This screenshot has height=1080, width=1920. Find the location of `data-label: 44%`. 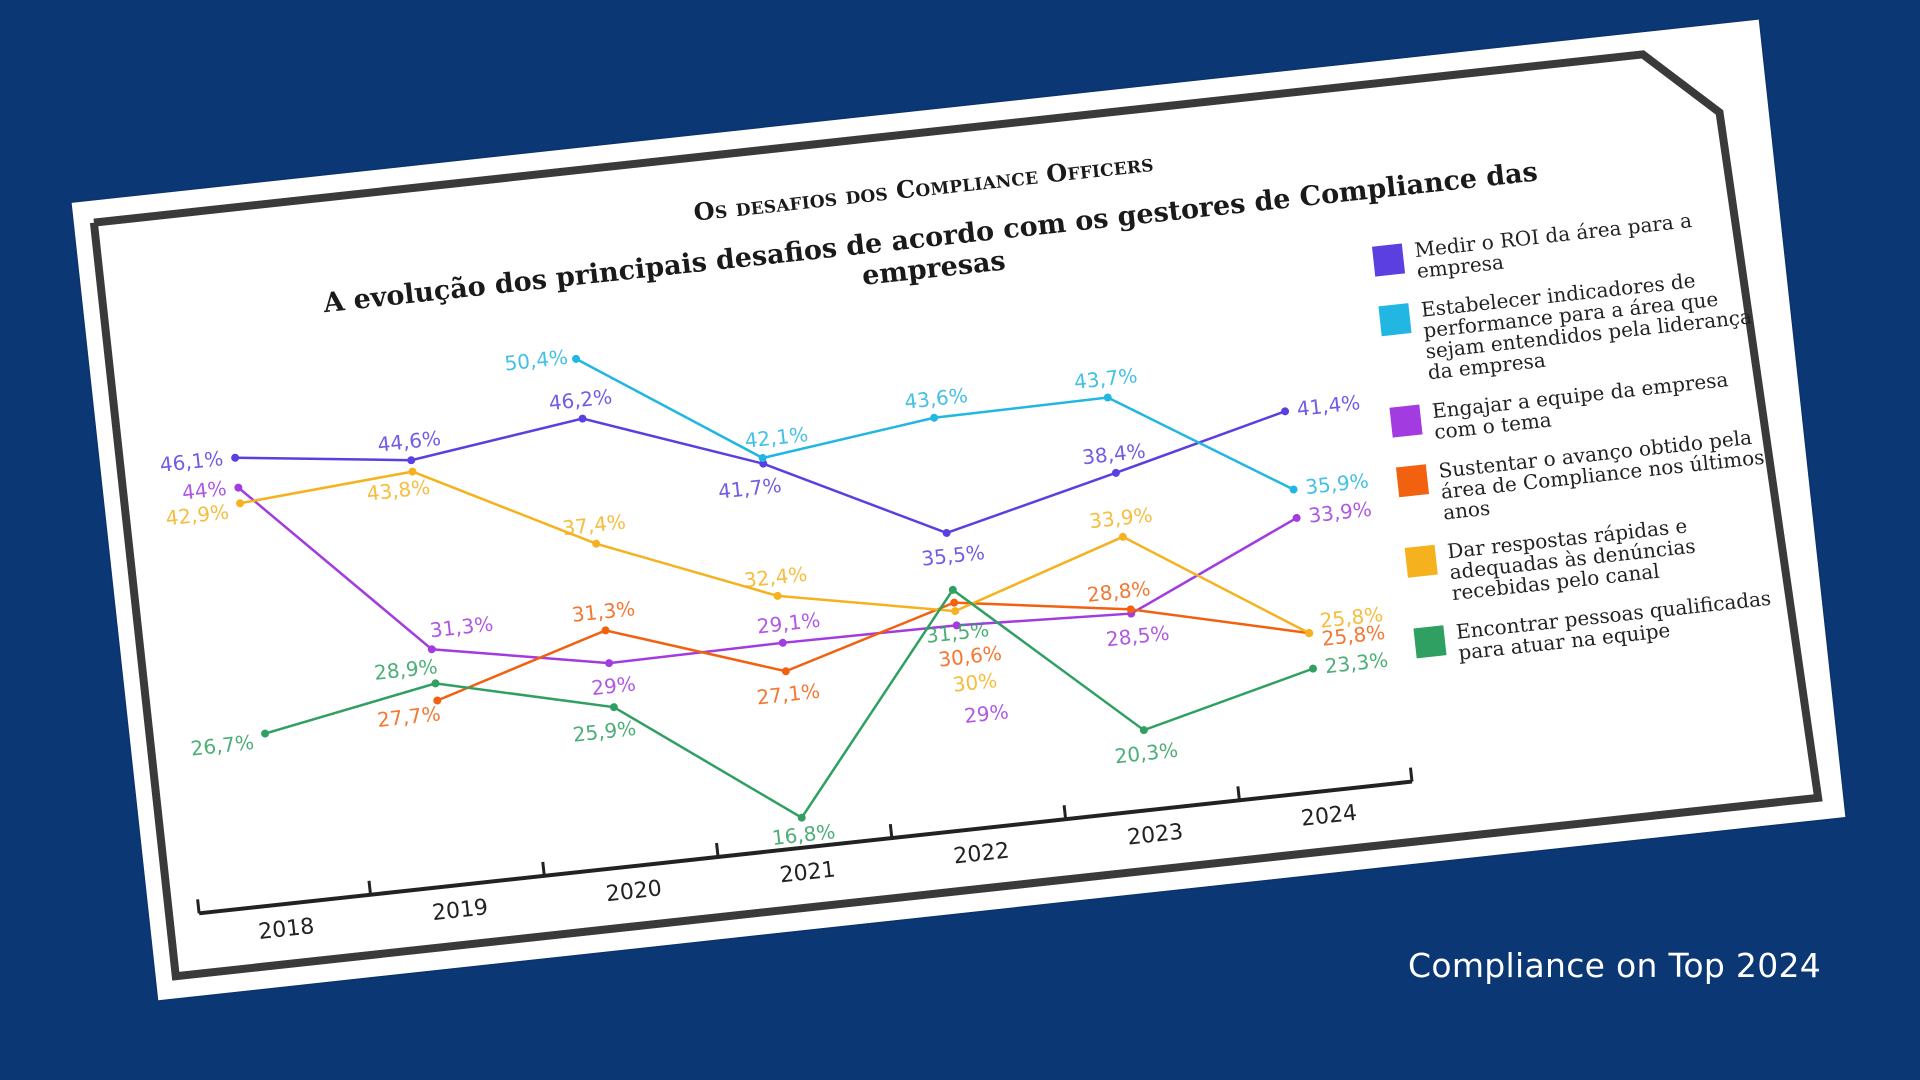

data-label: 44% is located at coordinates (204, 490).